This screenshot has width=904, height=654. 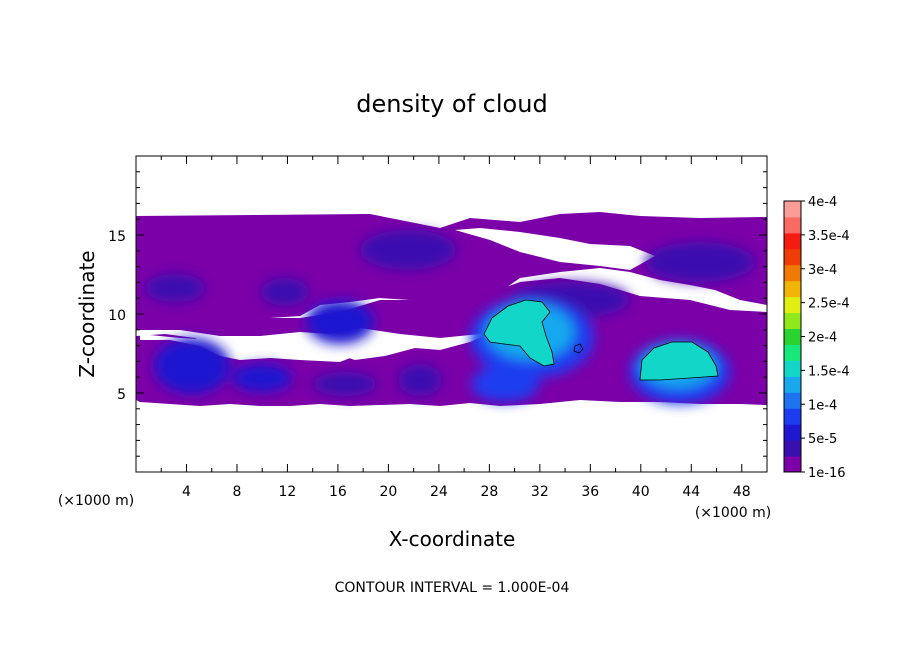 I want to click on x-tick-label: 12, so click(x=288, y=492).